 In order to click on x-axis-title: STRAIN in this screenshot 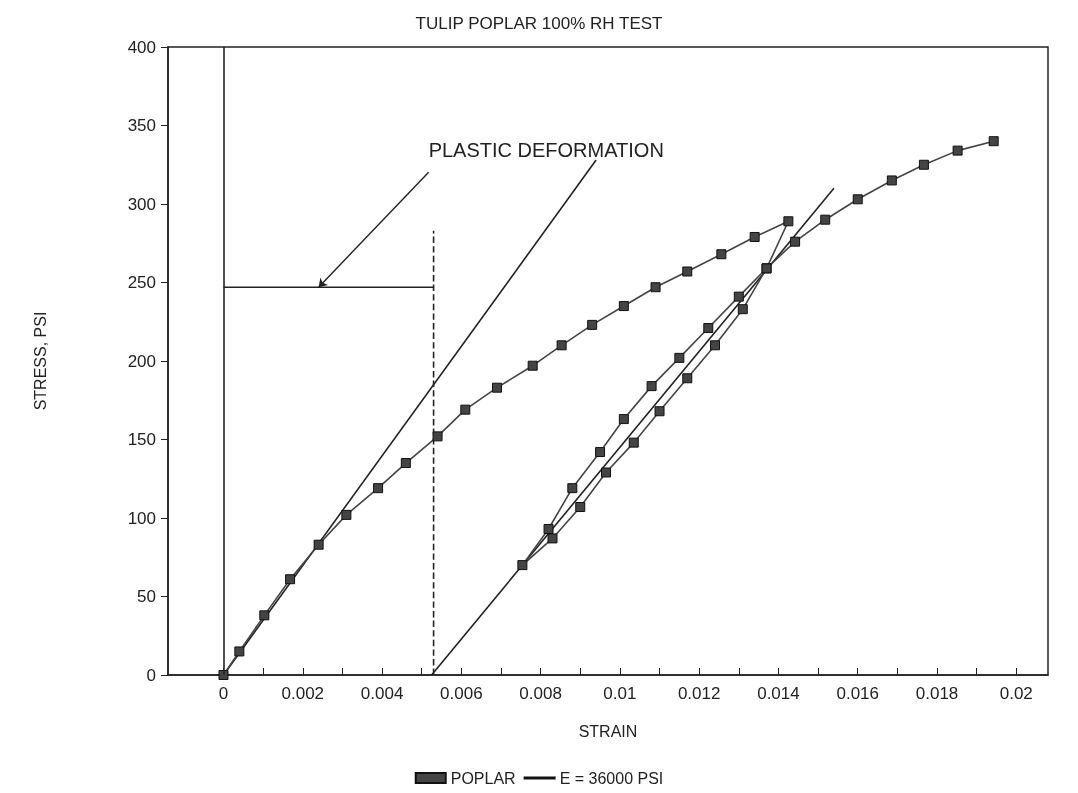, I will do `click(608, 731)`.